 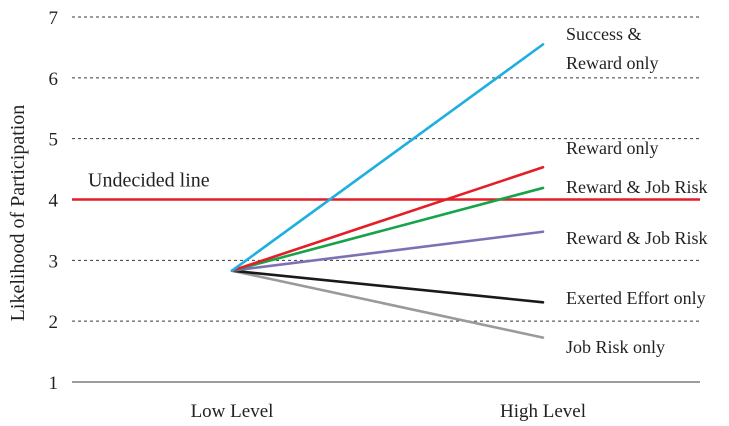 What do you see at coordinates (637, 187) in the screenshot?
I see `series-label-3: Reward & Job Risk` at bounding box center [637, 187].